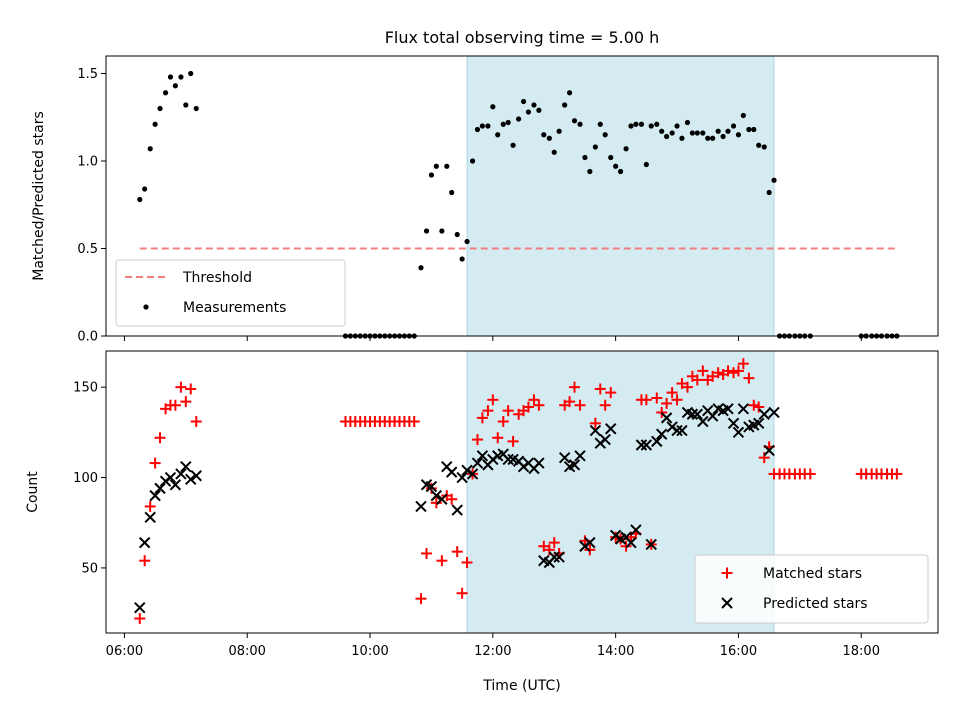 The width and height of the screenshot is (960, 720). What do you see at coordinates (492, 651) in the screenshot?
I see `x-tick-label: 12:00` at bounding box center [492, 651].